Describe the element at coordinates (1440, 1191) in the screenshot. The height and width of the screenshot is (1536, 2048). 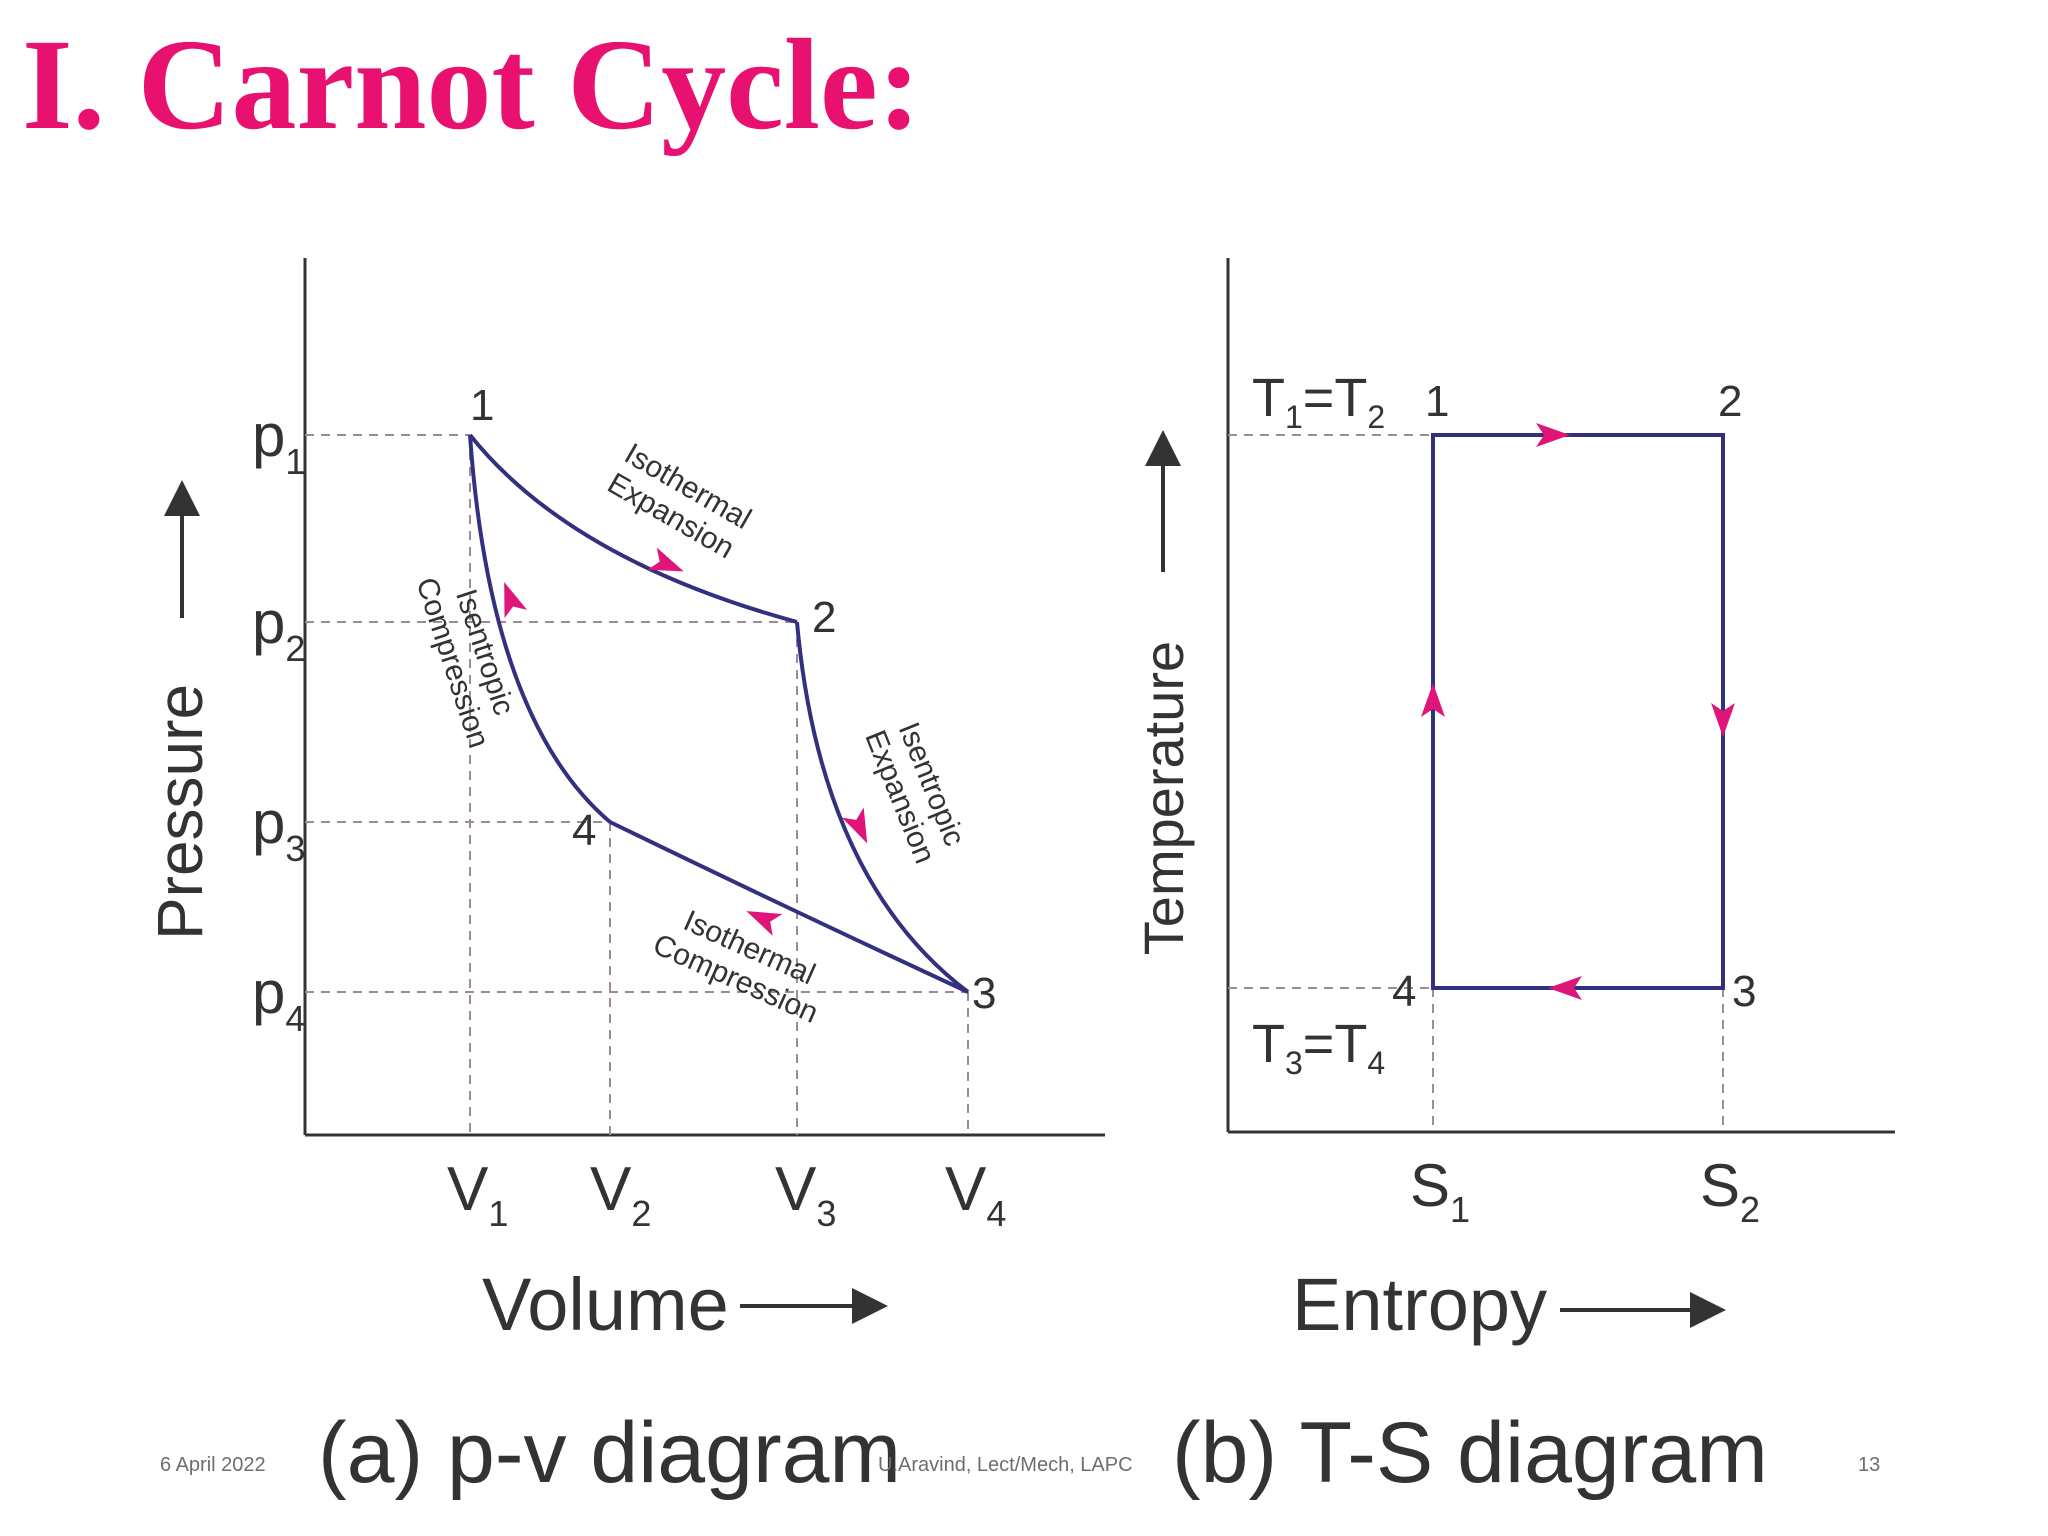
I see `tick-s1: S1` at that location.